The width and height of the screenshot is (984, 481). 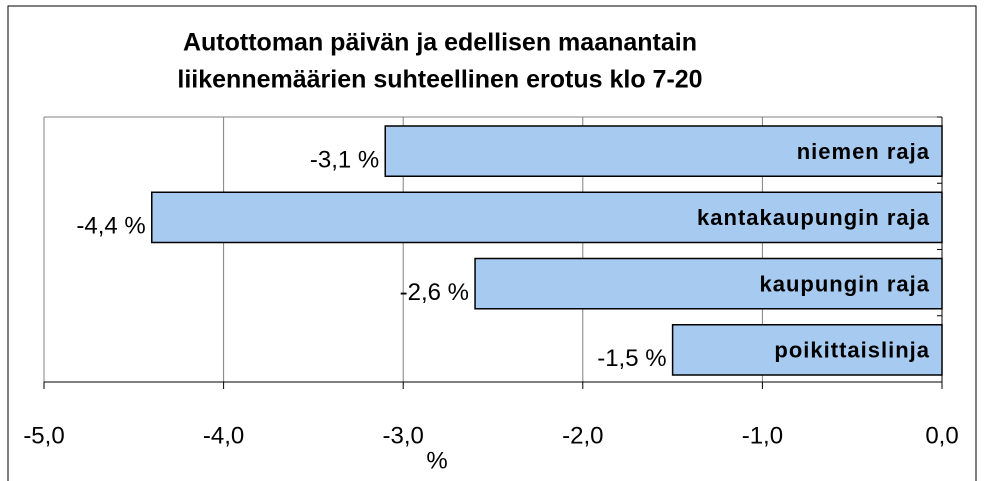 What do you see at coordinates (762, 435) in the screenshot?
I see `x-tick-label: -1,0` at bounding box center [762, 435].